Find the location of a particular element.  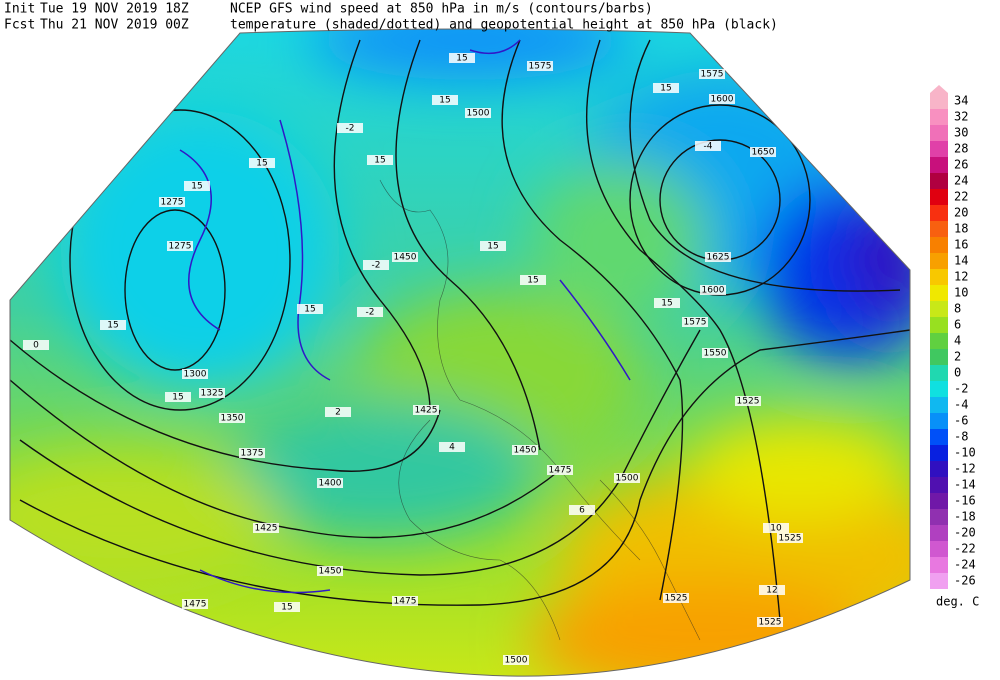

temperature-label: 0 is located at coordinates (36, 346).